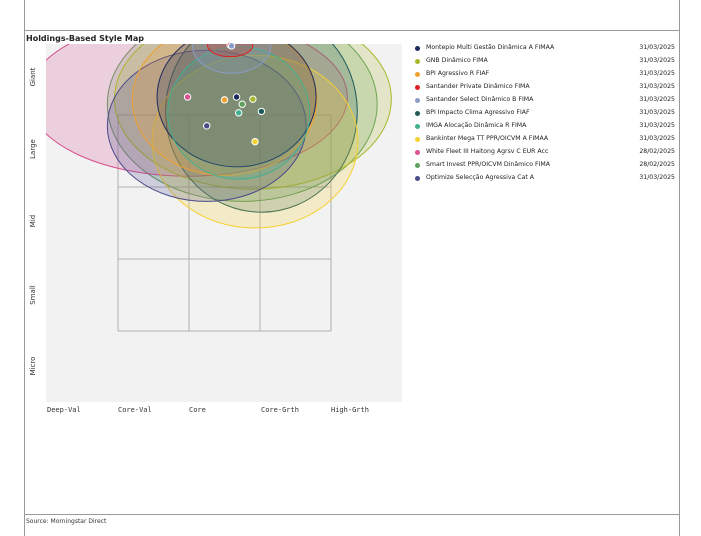 The image size is (701, 536). I want to click on legend-item: GNB Dinâmico FIMA 31/03/2025, so click(544, 63).